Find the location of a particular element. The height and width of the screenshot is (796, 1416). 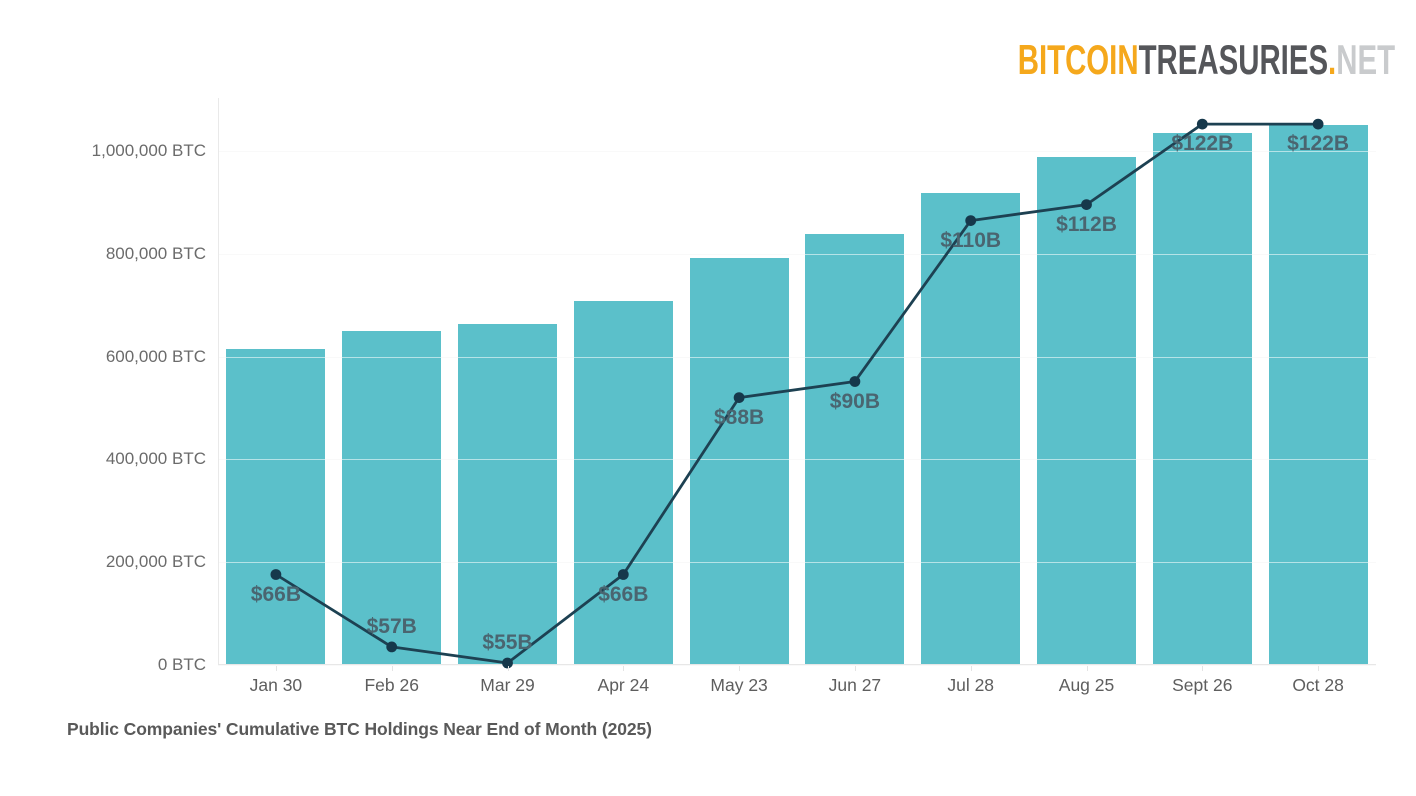

brand-bitcoin-text: BITCOIN is located at coordinates (1078, 59).